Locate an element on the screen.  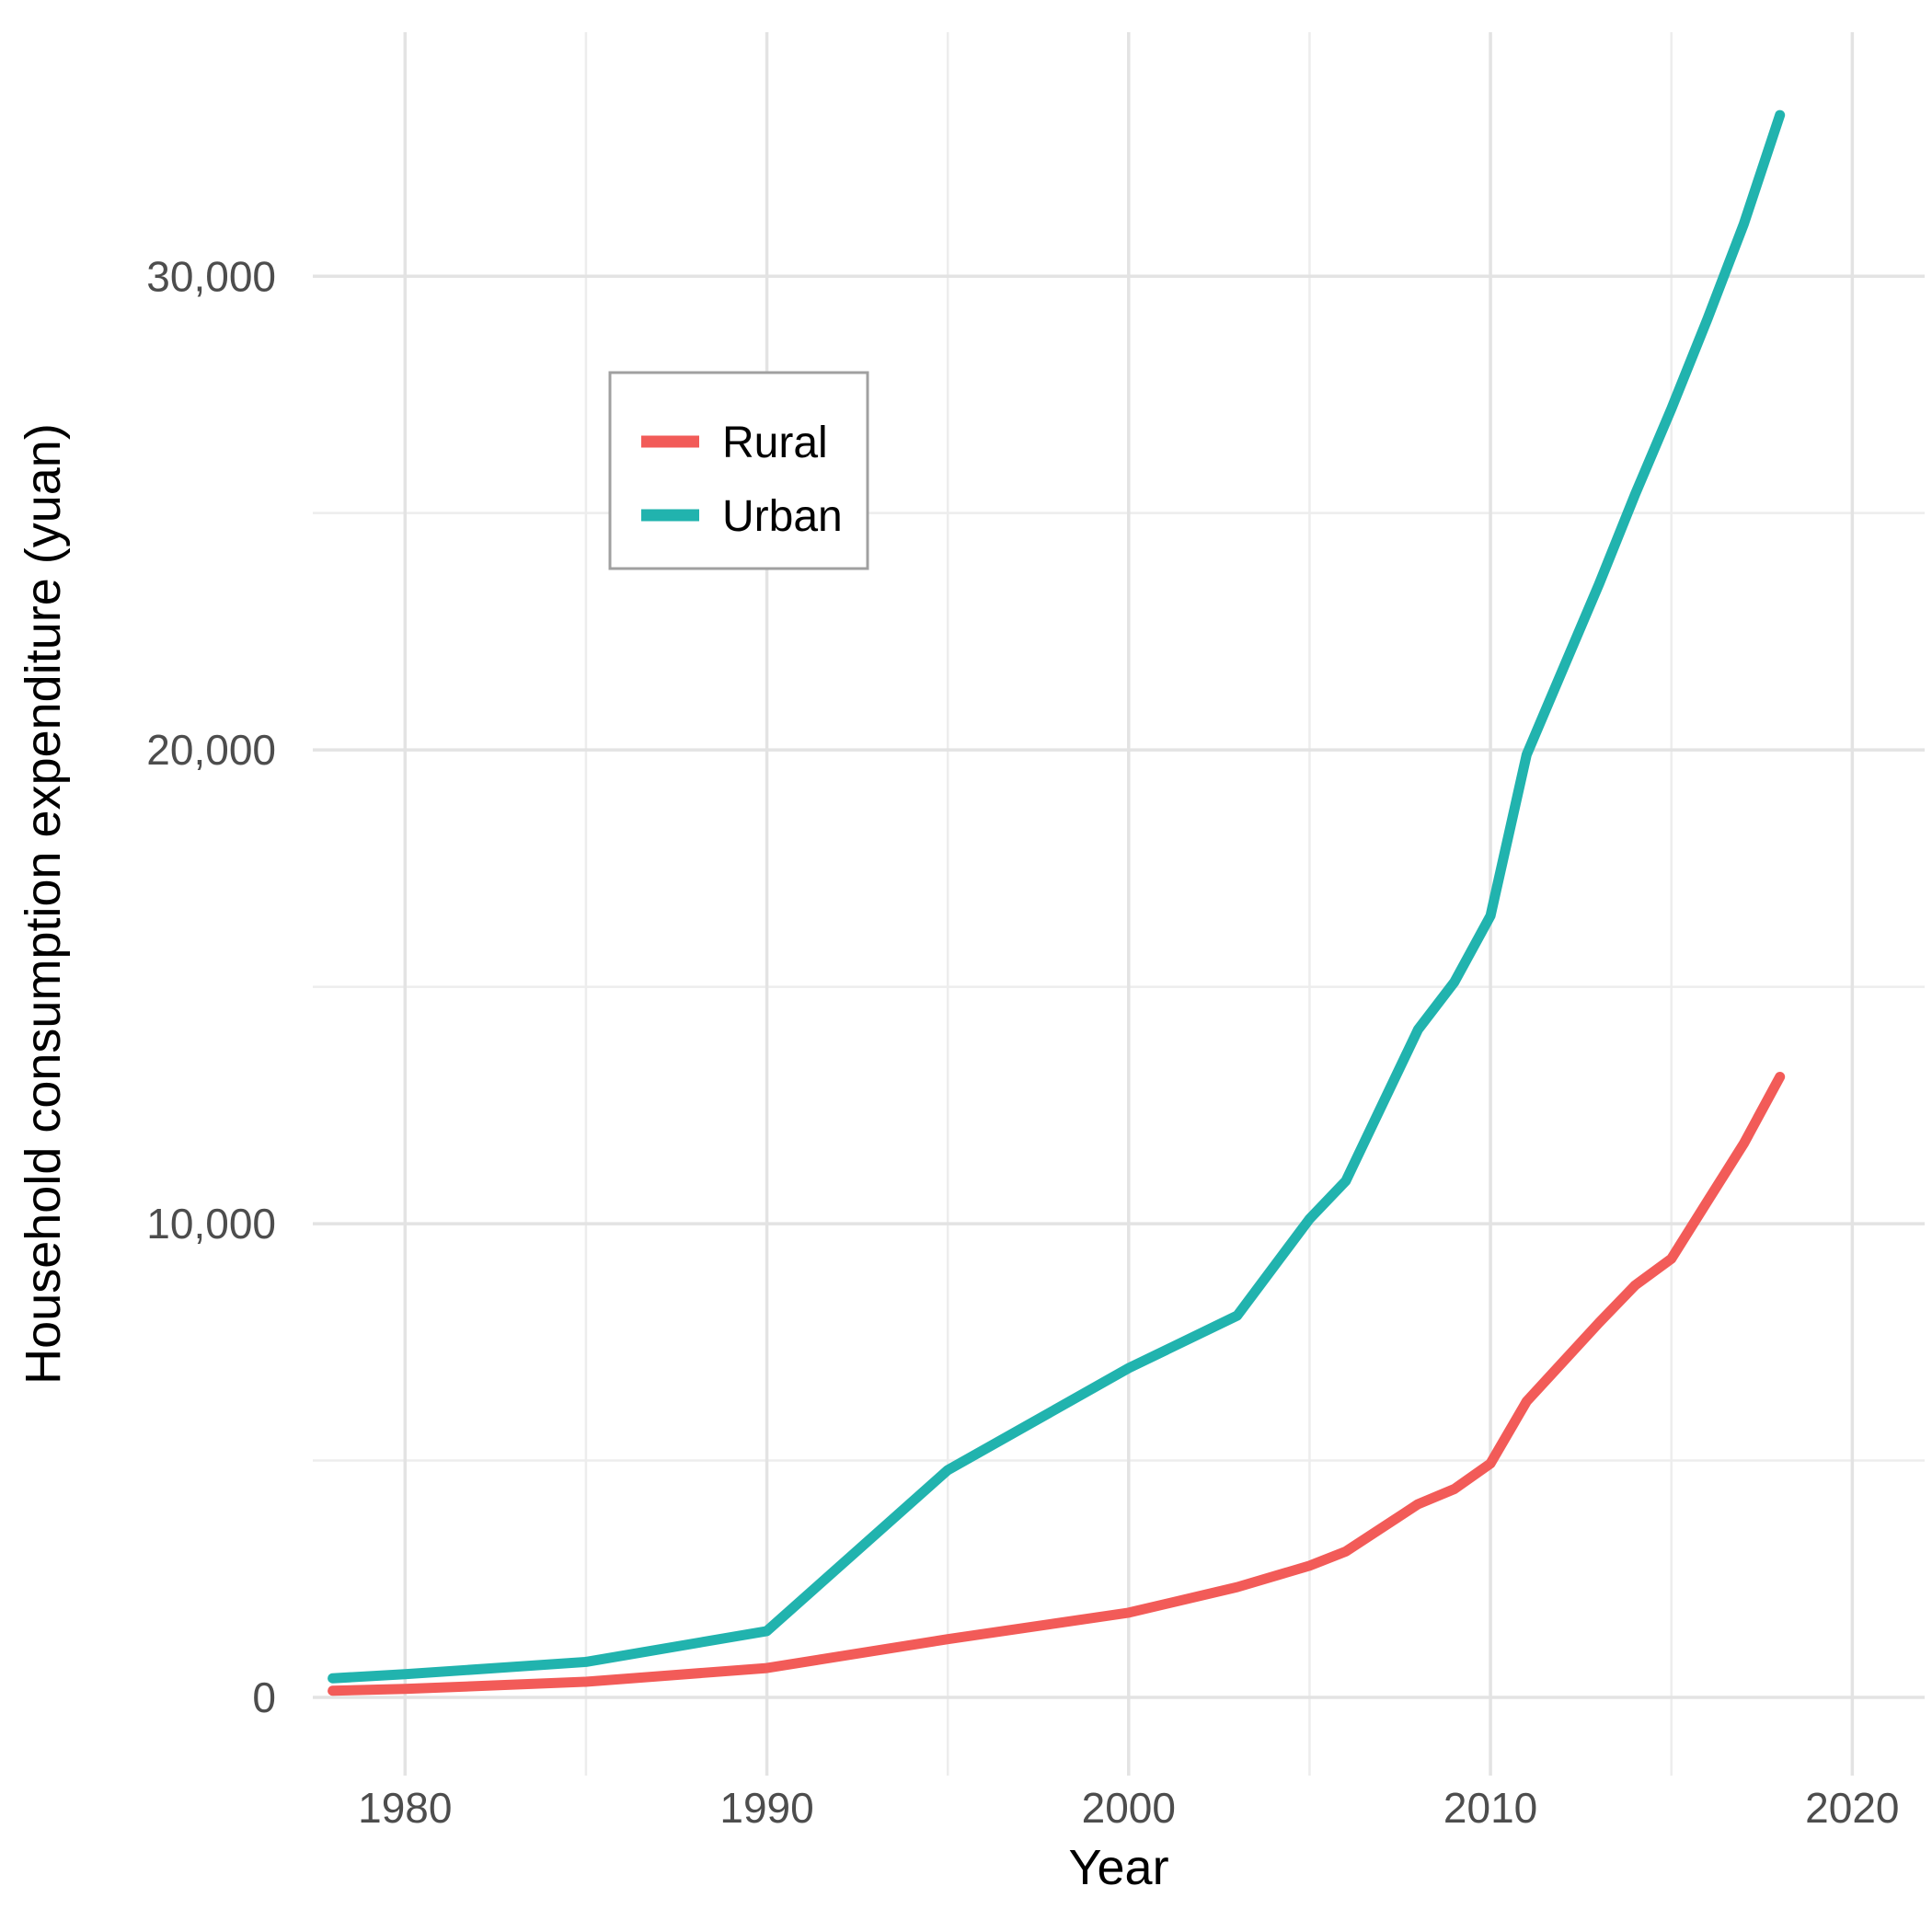
y-tick-label: 10,000 is located at coordinates (211, 1224).